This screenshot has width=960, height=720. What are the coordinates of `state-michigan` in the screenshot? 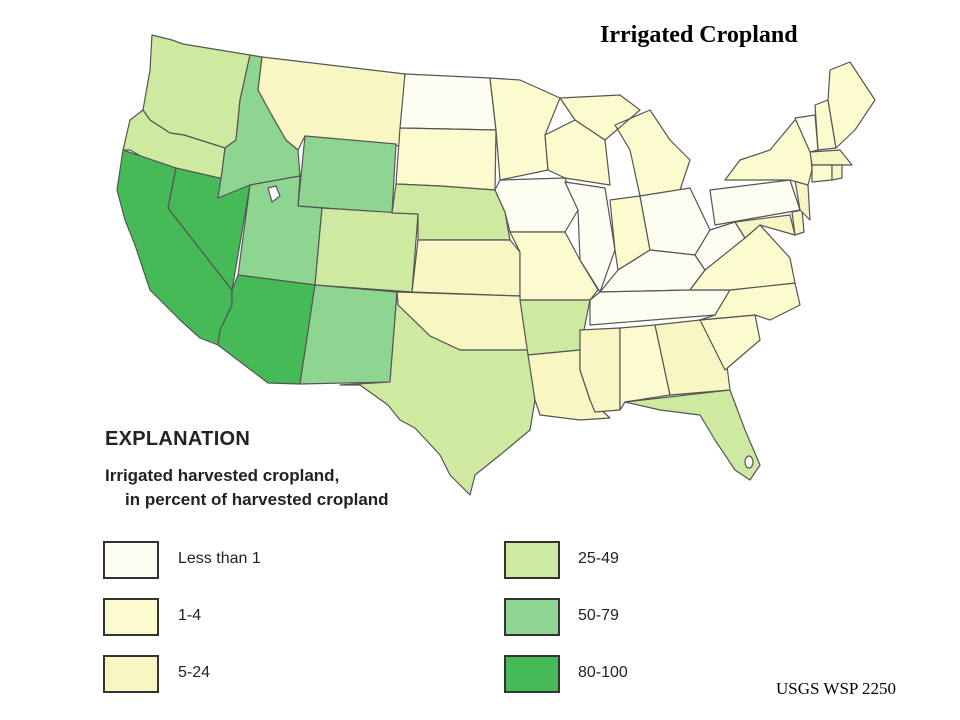 It's located at (625, 145).